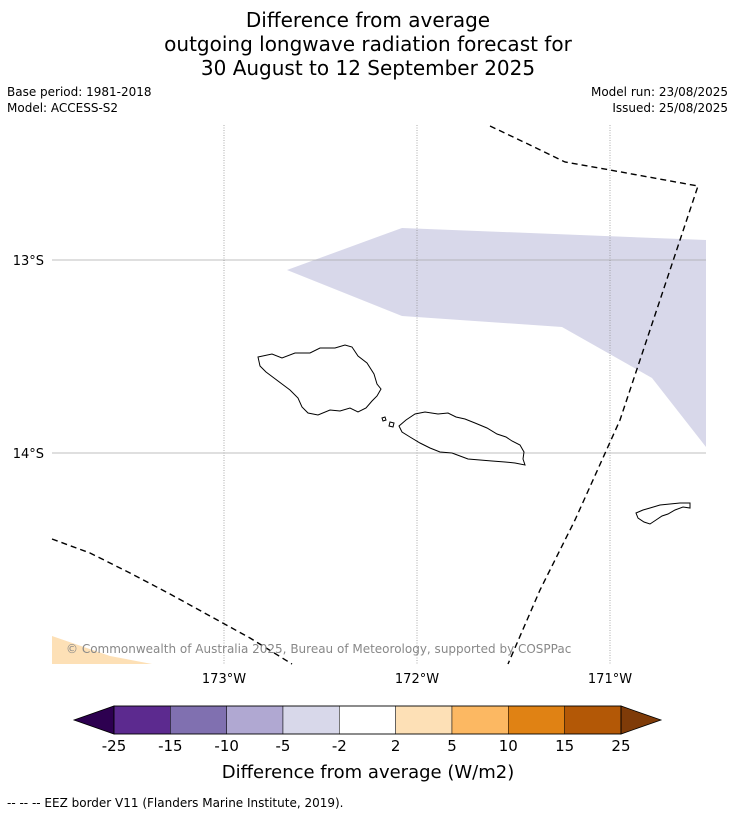  What do you see at coordinates (368, 20) in the screenshot?
I see `title-line-1: Difference from average` at bounding box center [368, 20].